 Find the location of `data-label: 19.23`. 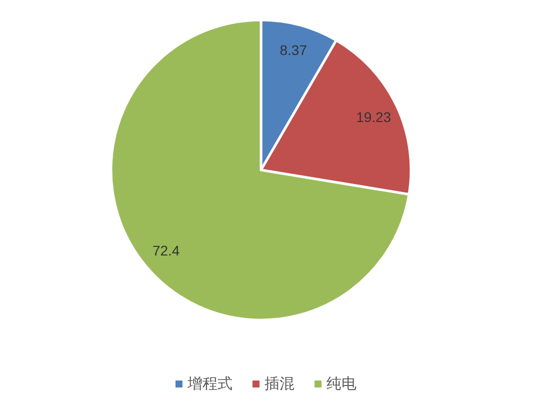

data-label: 19.23 is located at coordinates (374, 116).